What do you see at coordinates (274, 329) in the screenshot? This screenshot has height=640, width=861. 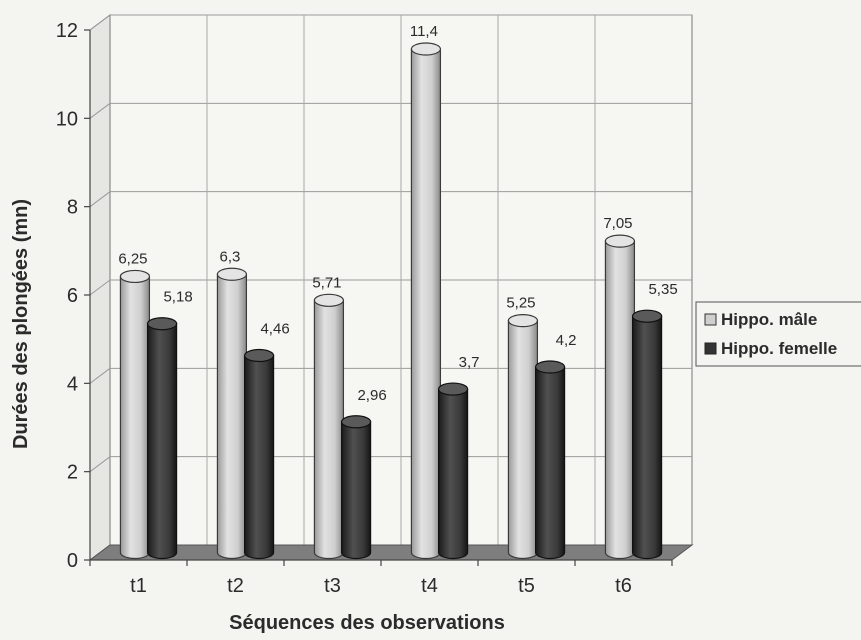 I see `data-label: 4,46` at bounding box center [274, 329].